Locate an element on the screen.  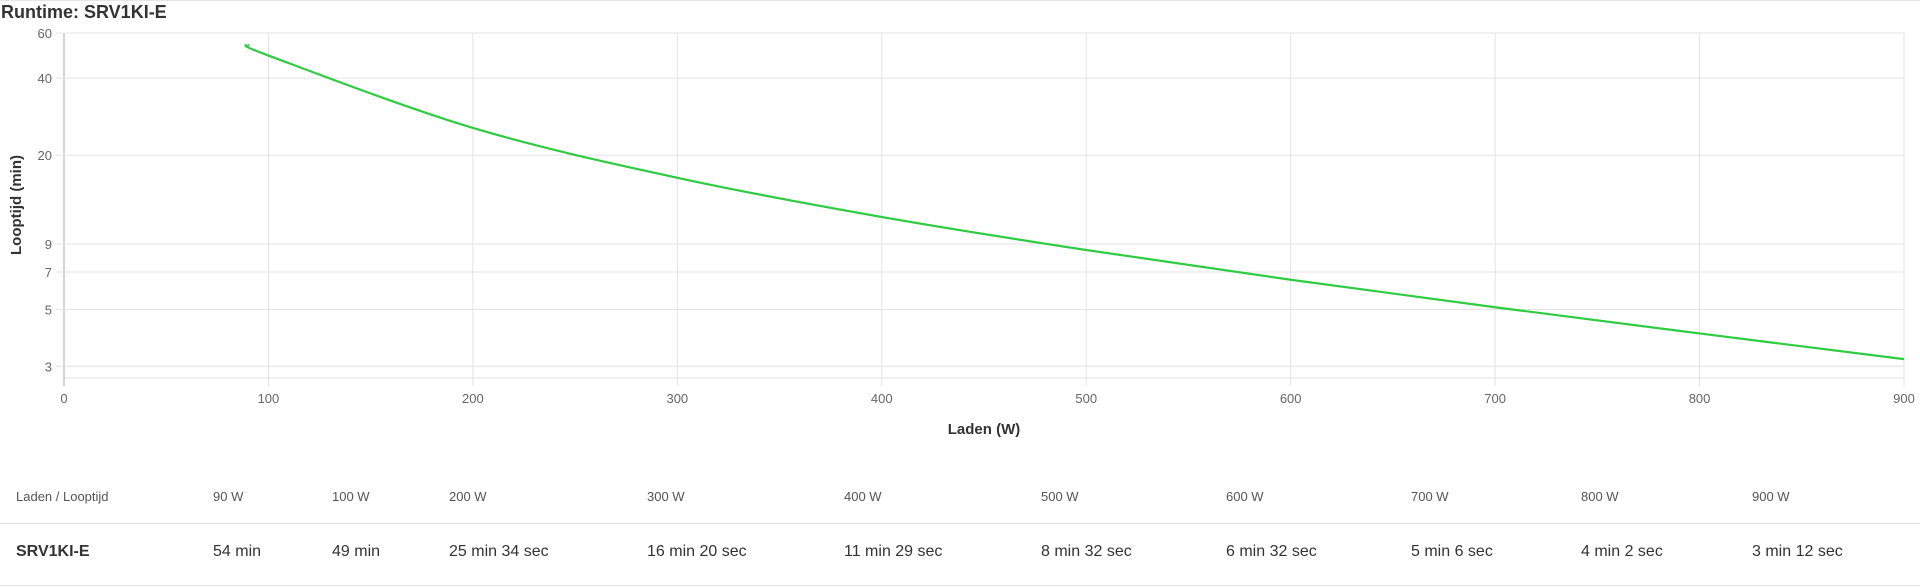
table-column-header: 300 W is located at coordinates (666, 496).